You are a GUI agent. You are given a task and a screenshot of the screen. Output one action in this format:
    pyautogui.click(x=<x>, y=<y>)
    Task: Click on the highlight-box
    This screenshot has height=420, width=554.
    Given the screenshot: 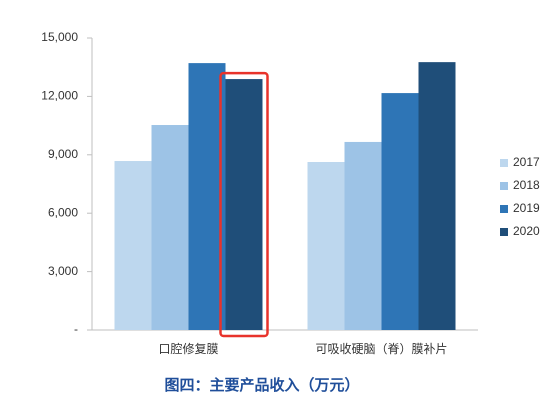 What is the action you would take?
    pyautogui.click(x=244, y=204)
    